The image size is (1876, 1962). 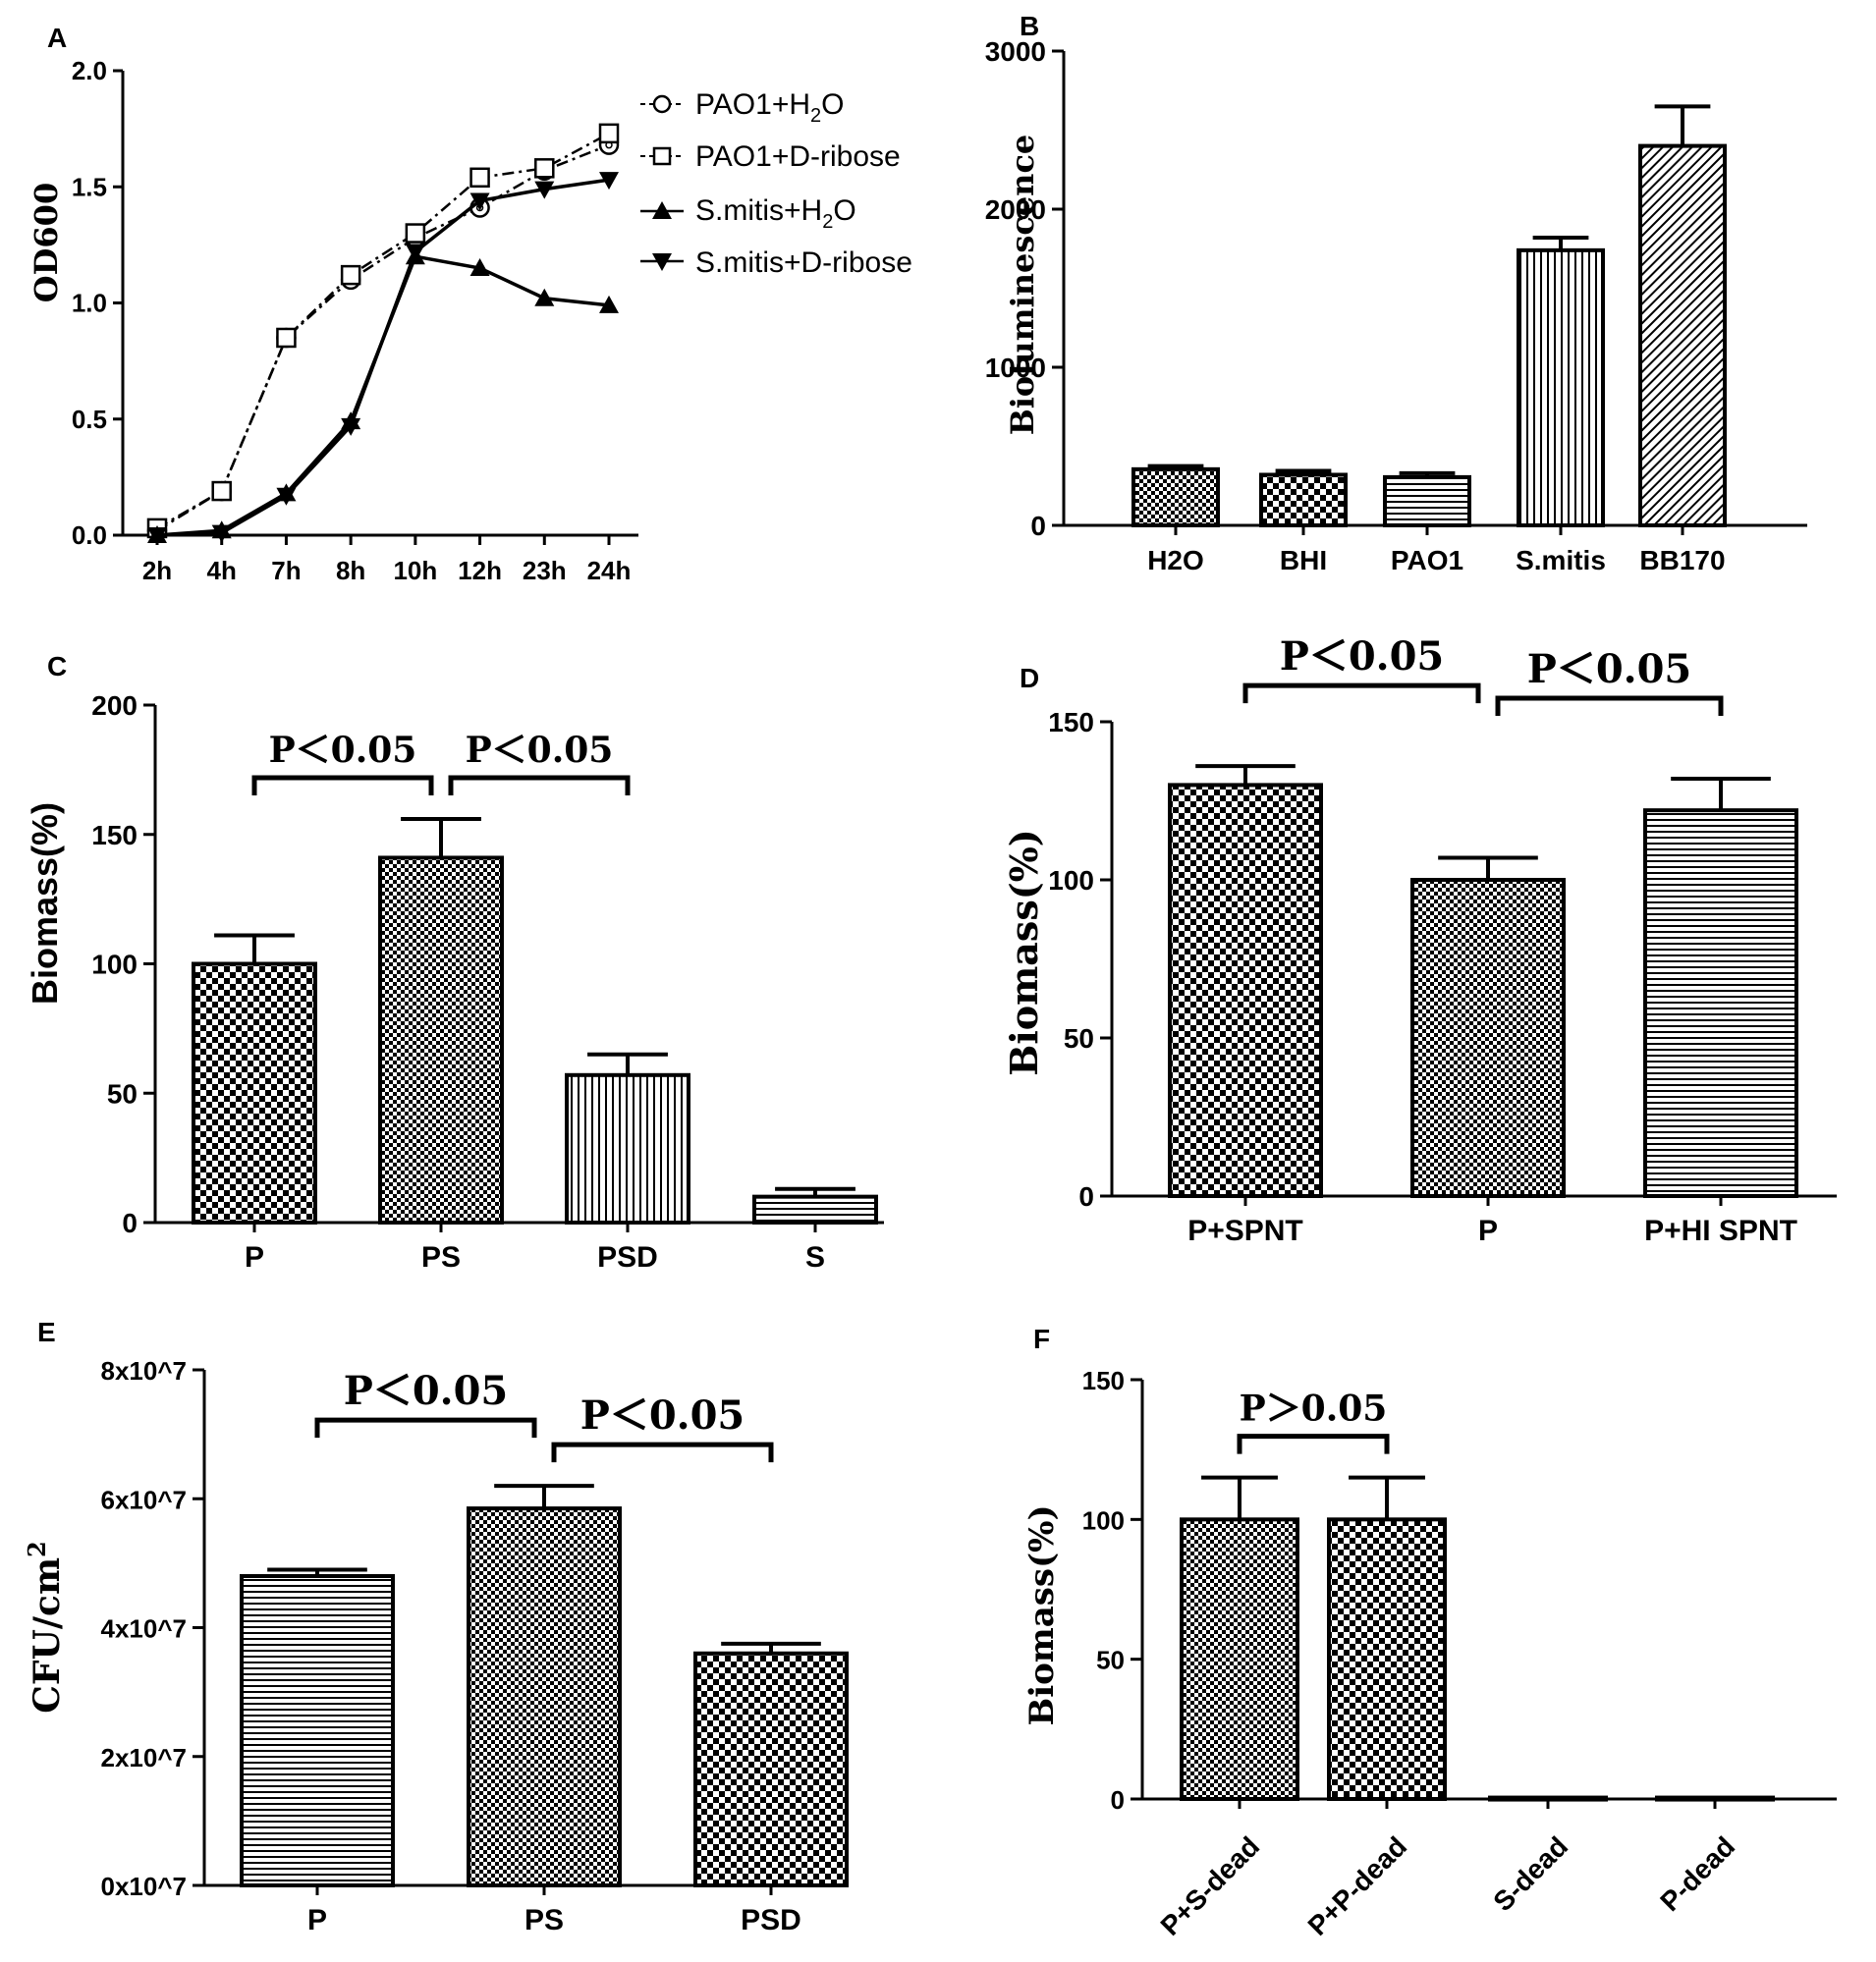 I want to click on panel-c-x-tick-label: P, so click(x=255, y=1257).